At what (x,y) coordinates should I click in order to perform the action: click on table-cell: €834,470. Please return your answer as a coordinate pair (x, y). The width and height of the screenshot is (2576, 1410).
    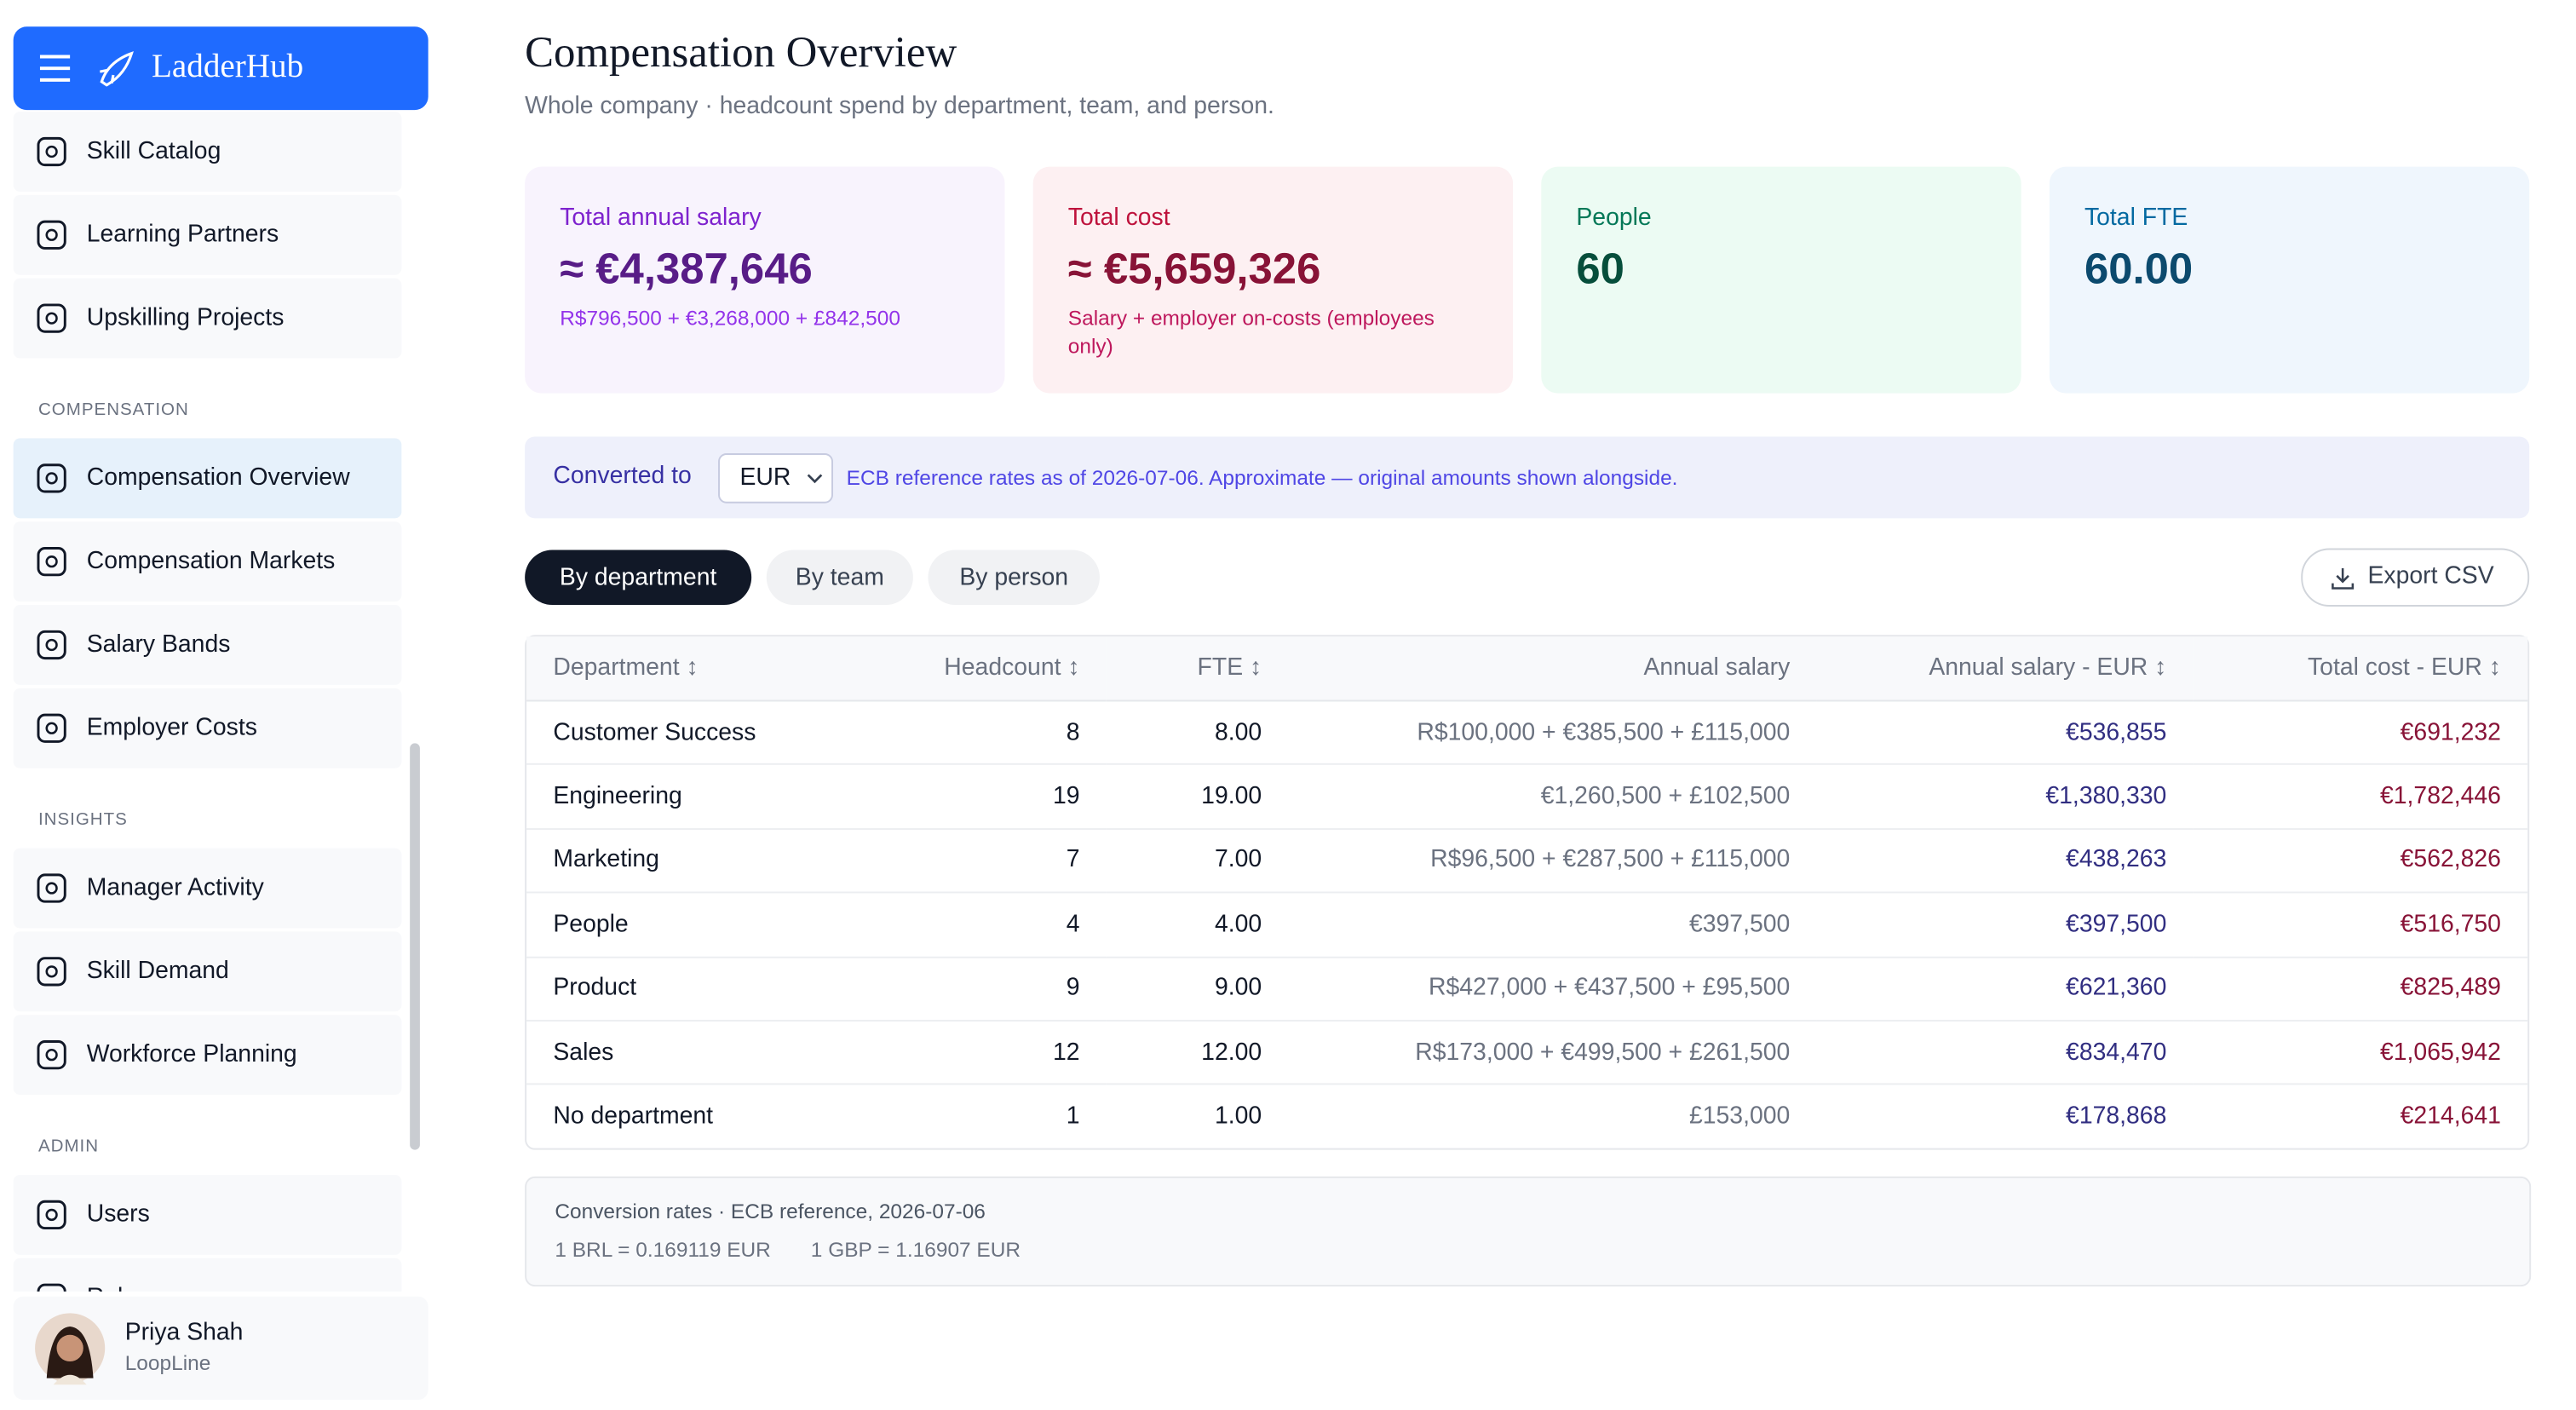
    Looking at the image, I should click on (2005, 1054).